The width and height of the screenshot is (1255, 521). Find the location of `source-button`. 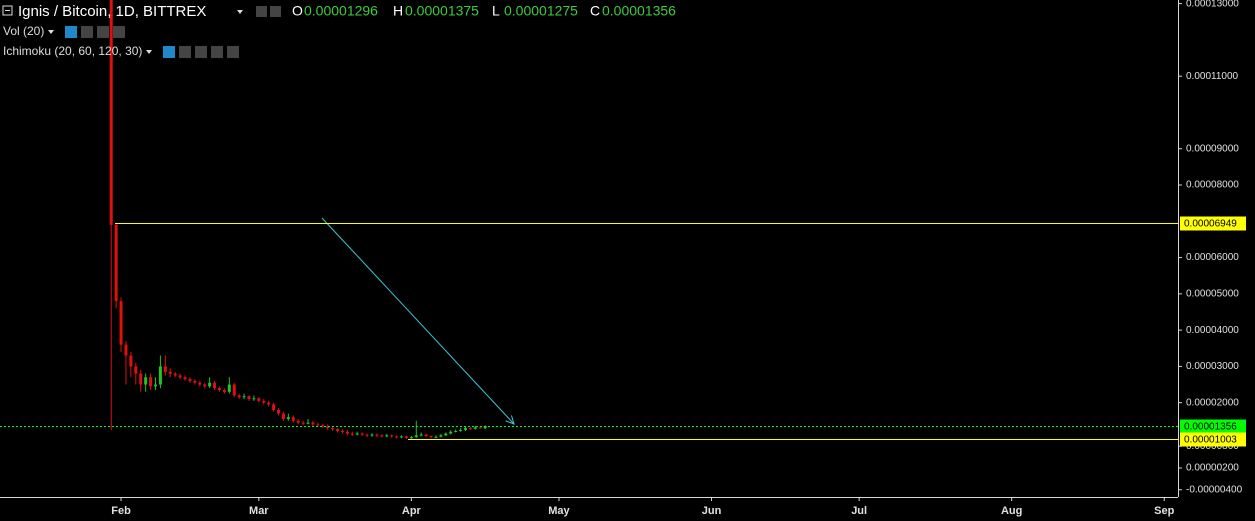

source-button is located at coordinates (201, 52).